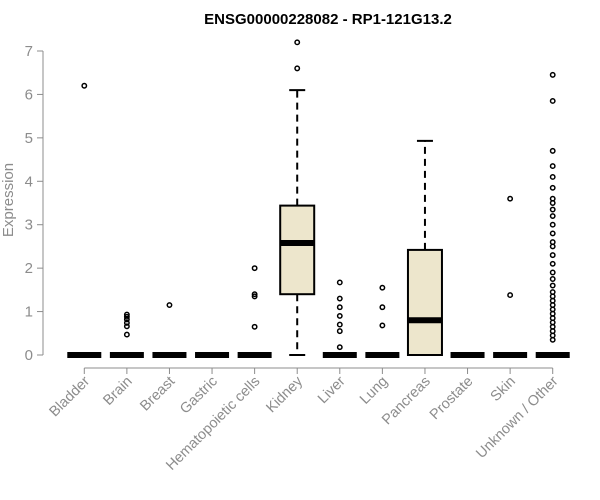 This screenshot has width=600, height=500. What do you see at coordinates (34, 203) in the screenshot?
I see `y-axis-ticks: 0 1 2 3 4 5 6 7` at bounding box center [34, 203].